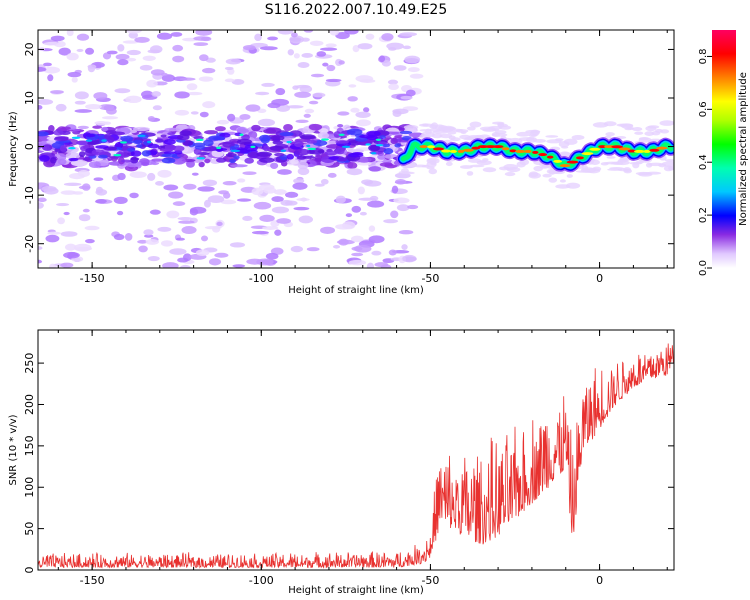 This screenshot has width=750, height=600. Describe the element at coordinates (92, 278) in the screenshot. I see `spectrogram-xtick-label: -150` at that location.